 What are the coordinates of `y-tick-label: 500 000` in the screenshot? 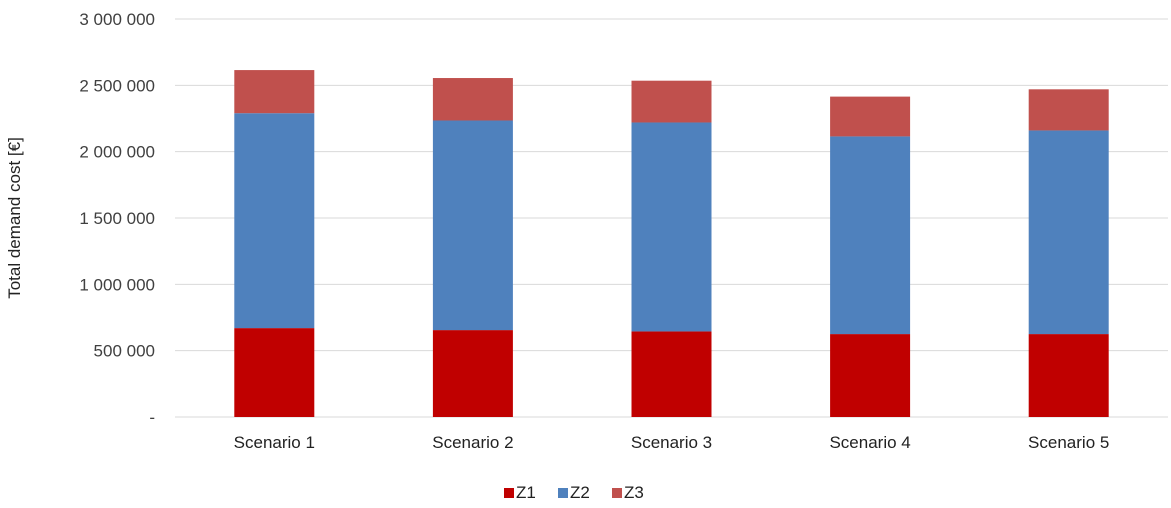 It's located at (124, 351).